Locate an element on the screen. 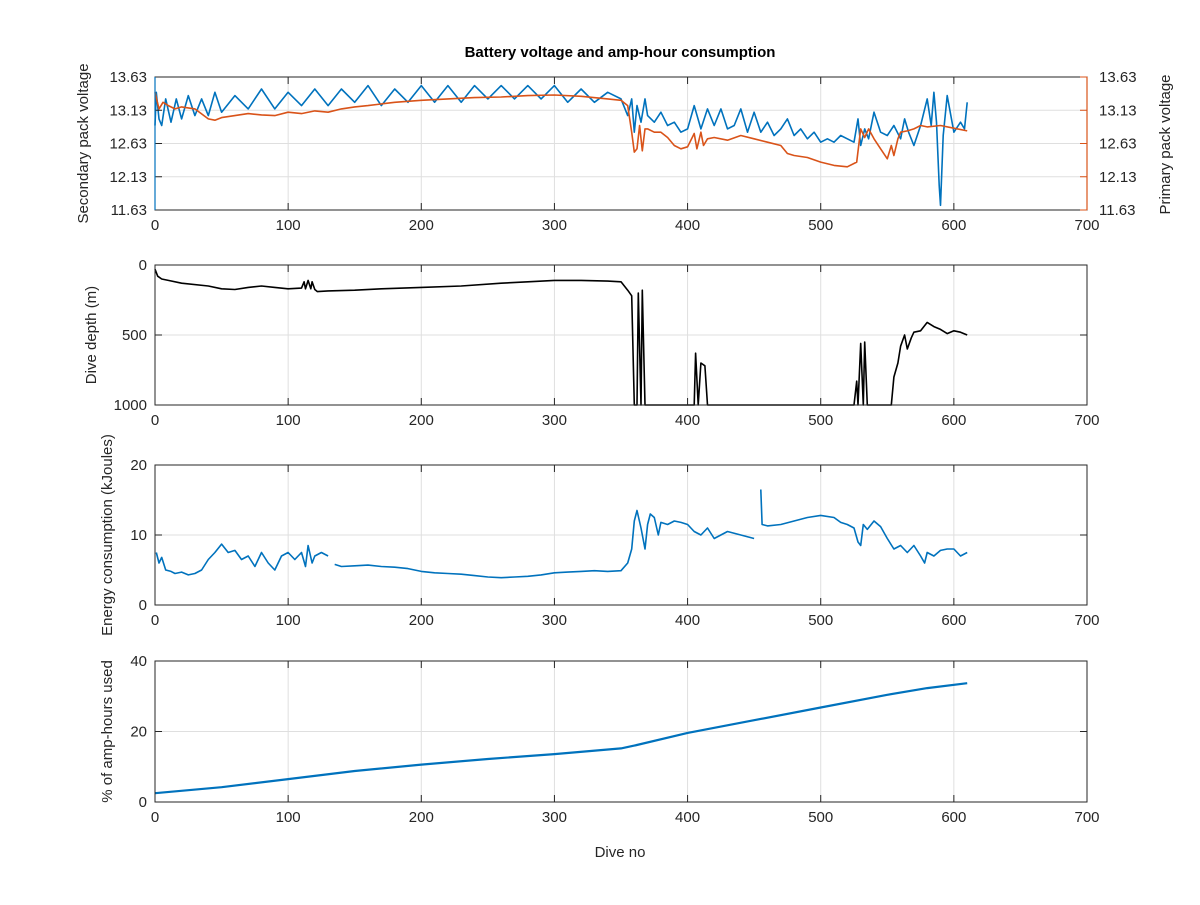  y-axis-label: Energy consumption (kJoules) is located at coordinates (107, 535).